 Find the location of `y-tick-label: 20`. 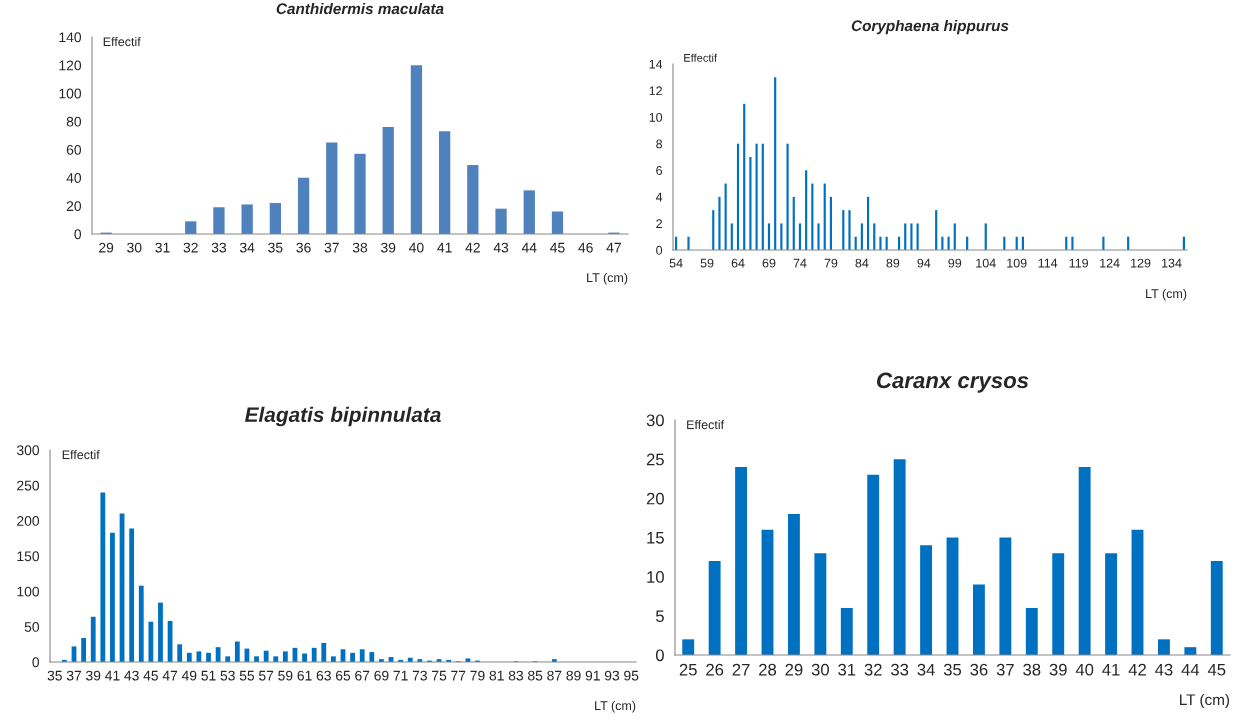

y-tick-label: 20 is located at coordinates (74, 206).